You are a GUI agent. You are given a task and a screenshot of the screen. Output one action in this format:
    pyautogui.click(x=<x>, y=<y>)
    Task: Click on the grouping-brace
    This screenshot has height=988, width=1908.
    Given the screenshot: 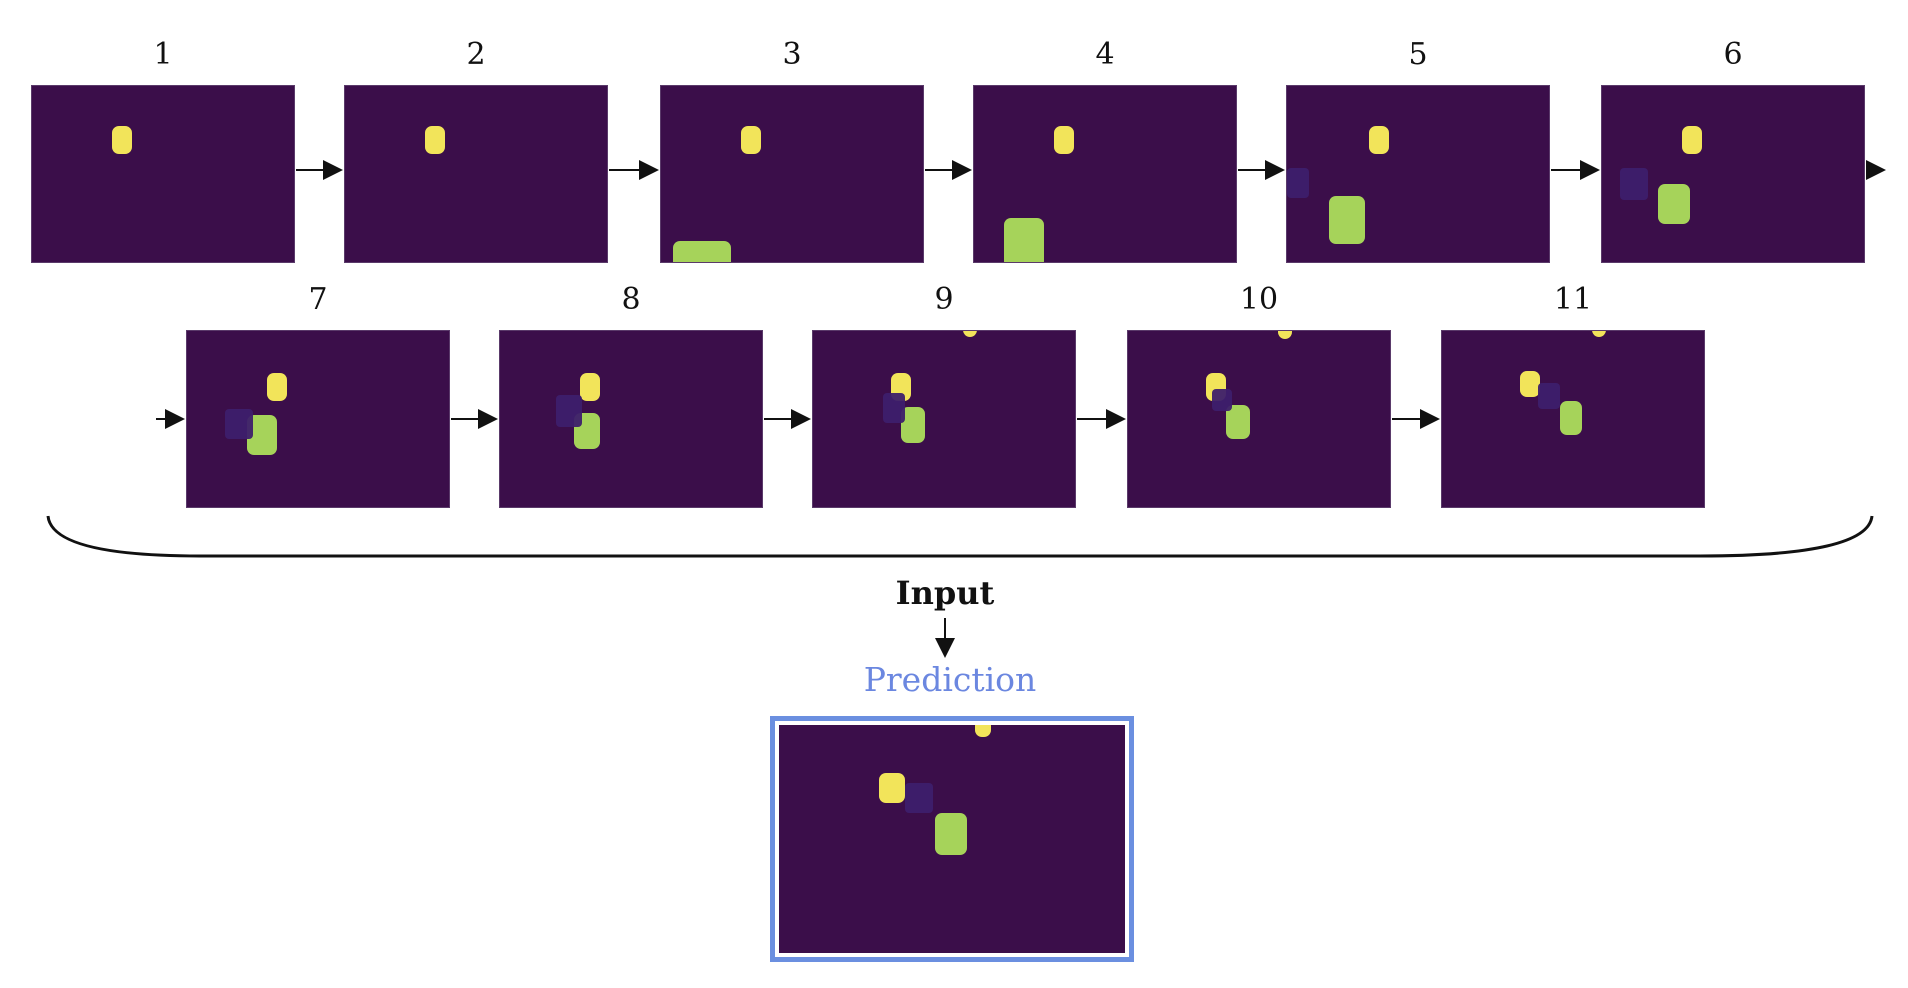 What is the action you would take?
    pyautogui.click(x=960, y=536)
    